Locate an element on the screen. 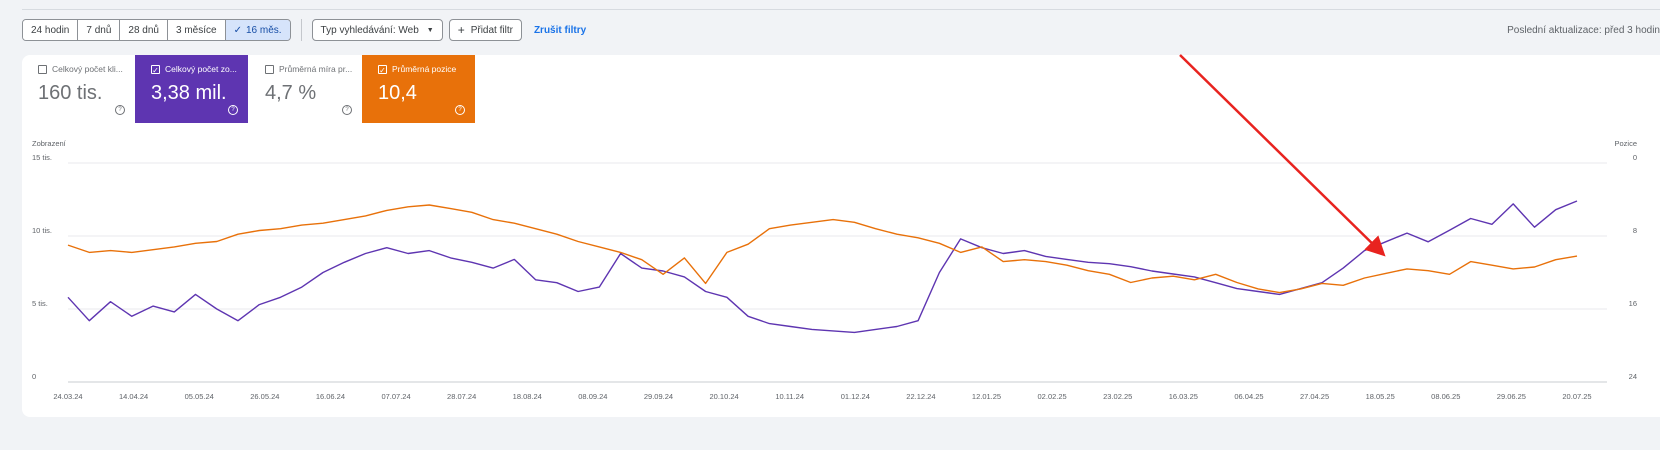  right-tick-label: 0 is located at coordinates (1635, 157).